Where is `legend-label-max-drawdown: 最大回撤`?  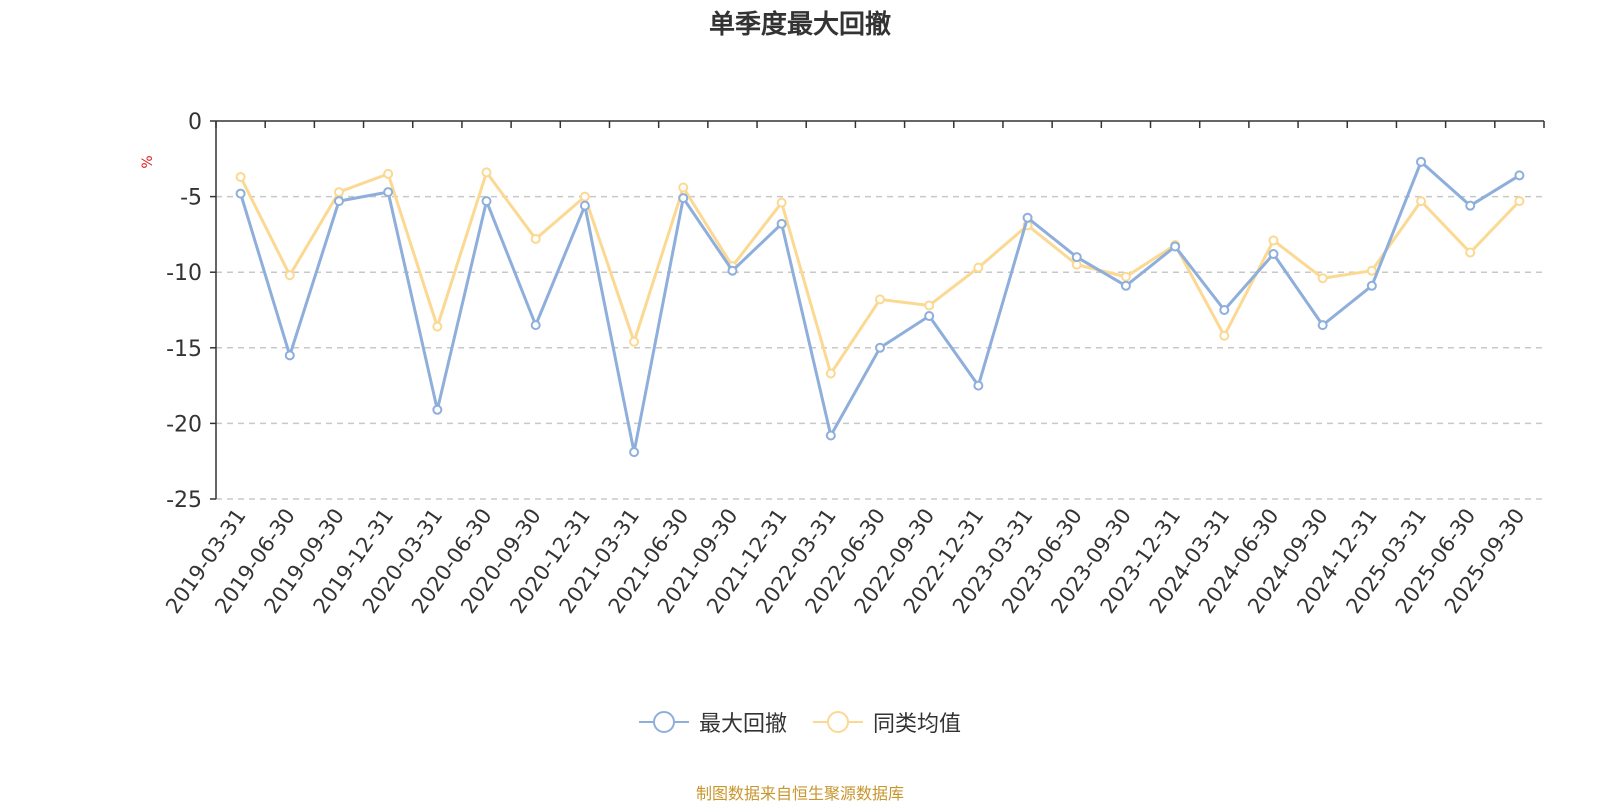
legend-label-max-drawdown: 最大回撤 is located at coordinates (742, 724).